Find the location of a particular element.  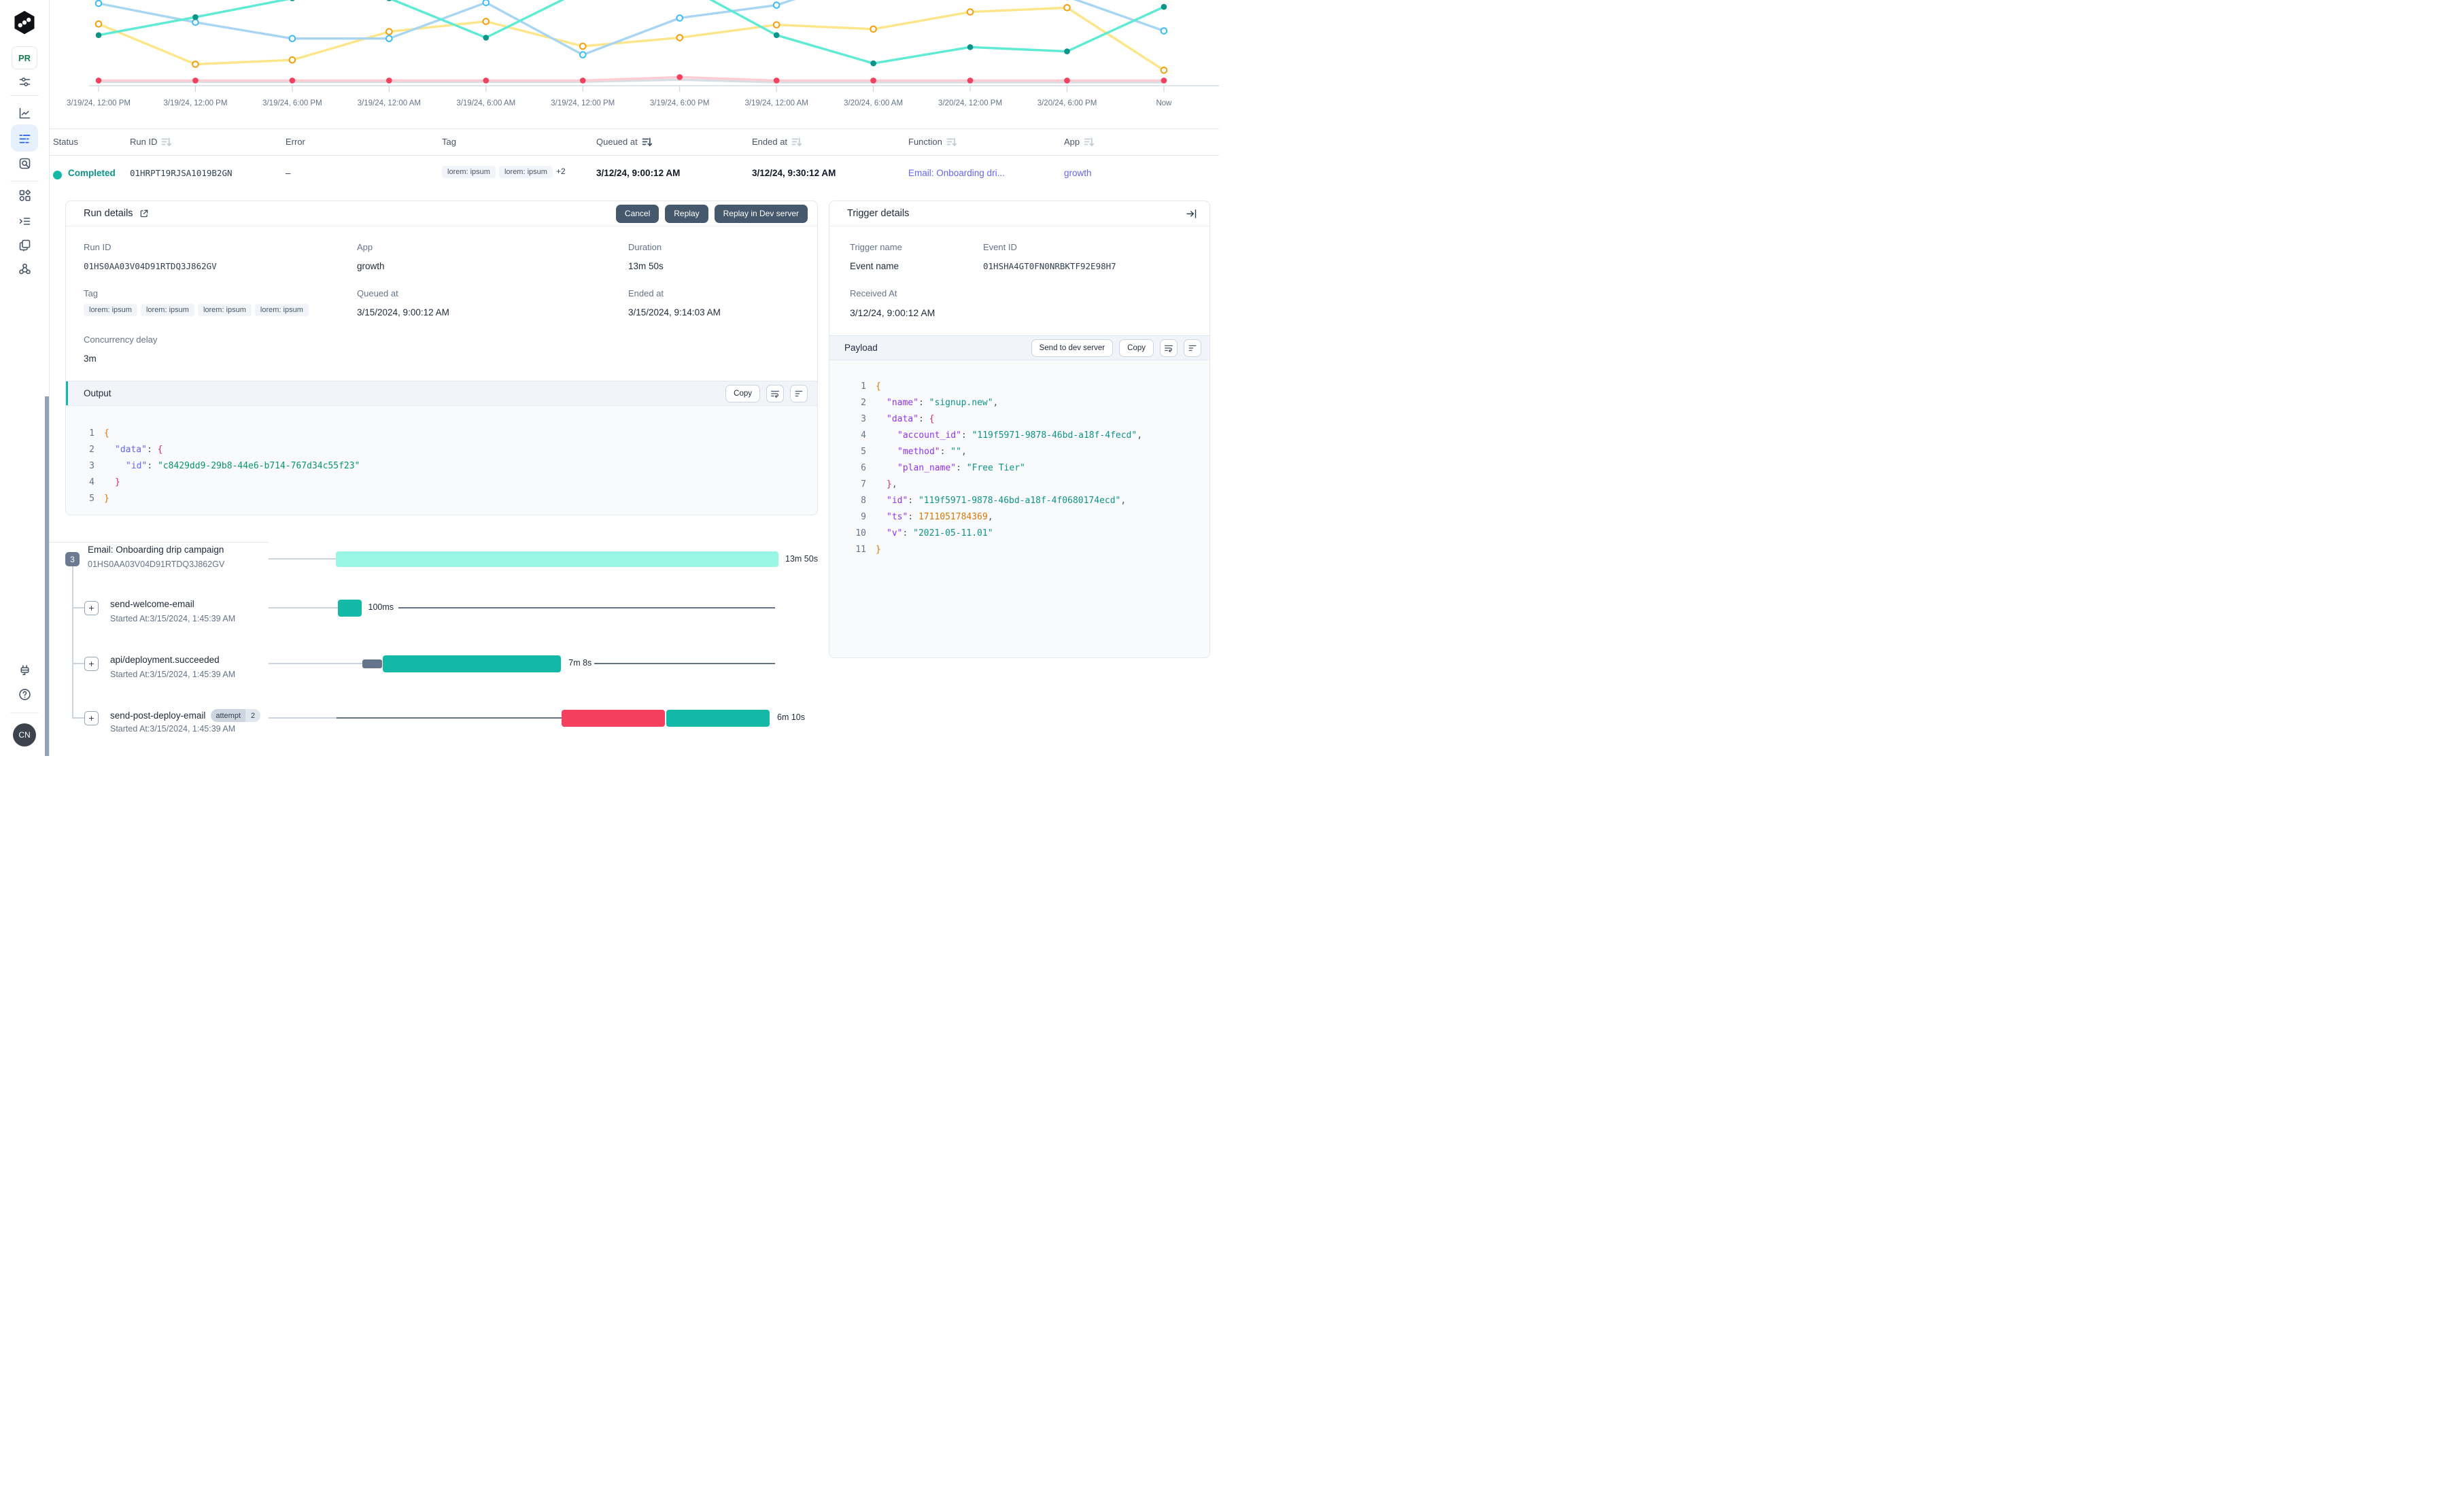

drawer-scrollbar is located at coordinates (47, 576).